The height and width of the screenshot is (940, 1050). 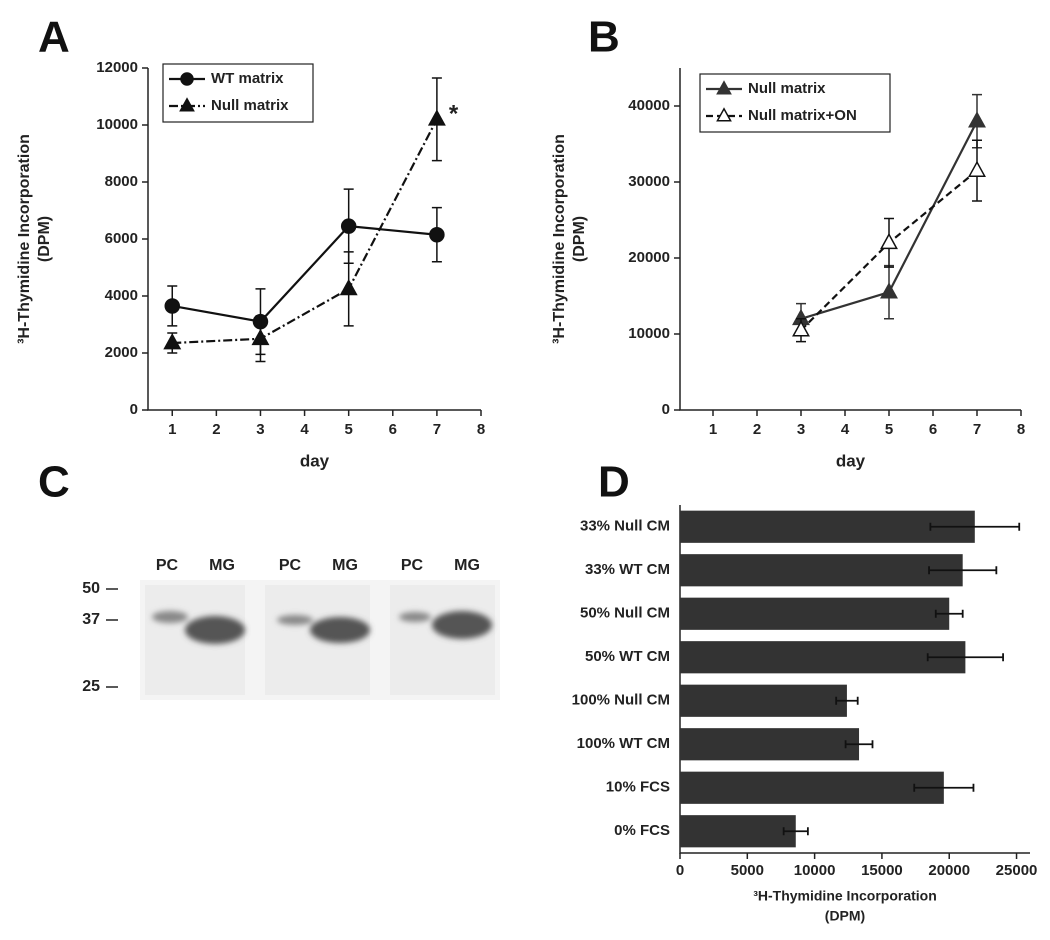 What do you see at coordinates (638, 787) in the screenshot?
I see `y-tick-label: 10% FCS` at bounding box center [638, 787].